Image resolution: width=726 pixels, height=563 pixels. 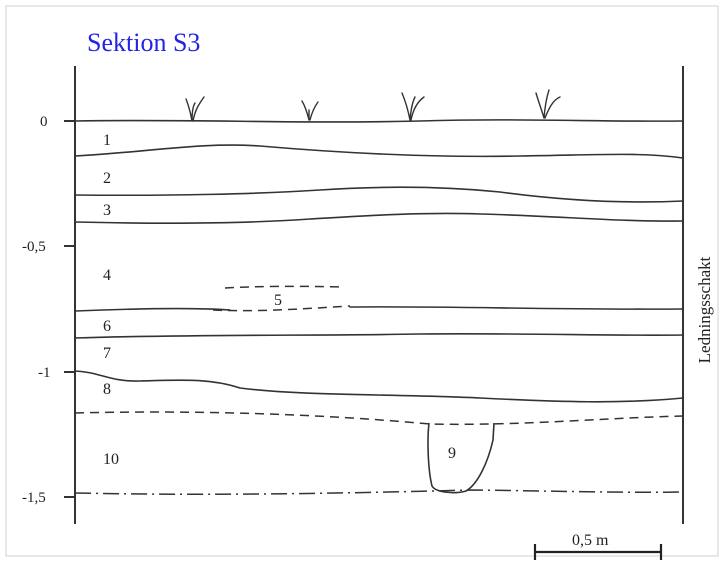 I want to click on tick-label-1-5: -1,5, so click(x=34, y=498).